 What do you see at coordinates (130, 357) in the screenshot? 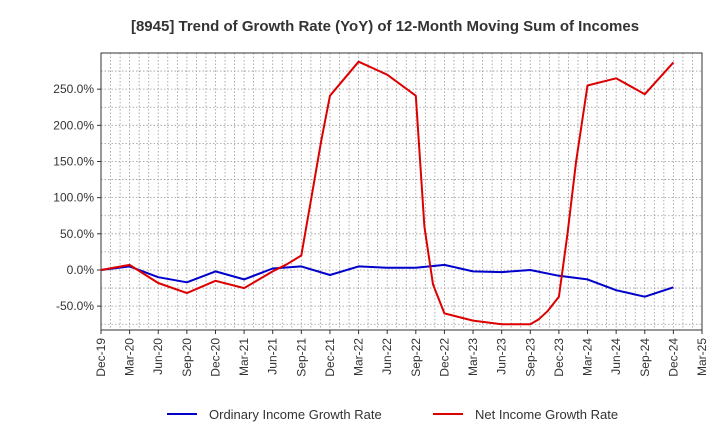
I see `x-tick-label: Mar-20` at bounding box center [130, 357].